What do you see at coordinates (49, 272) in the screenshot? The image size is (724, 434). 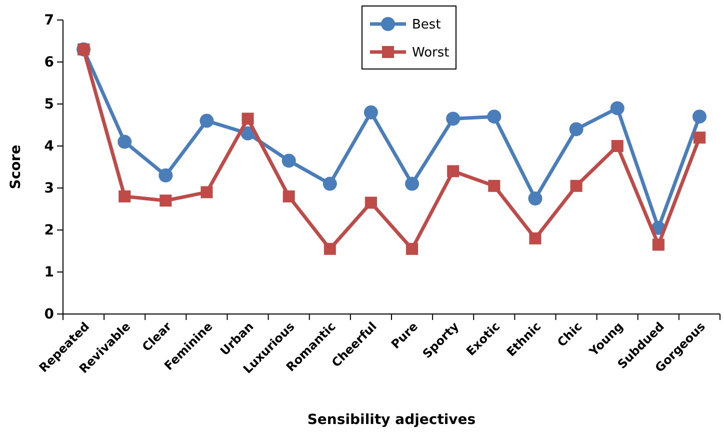 I see `y-tick-label: 1` at bounding box center [49, 272].